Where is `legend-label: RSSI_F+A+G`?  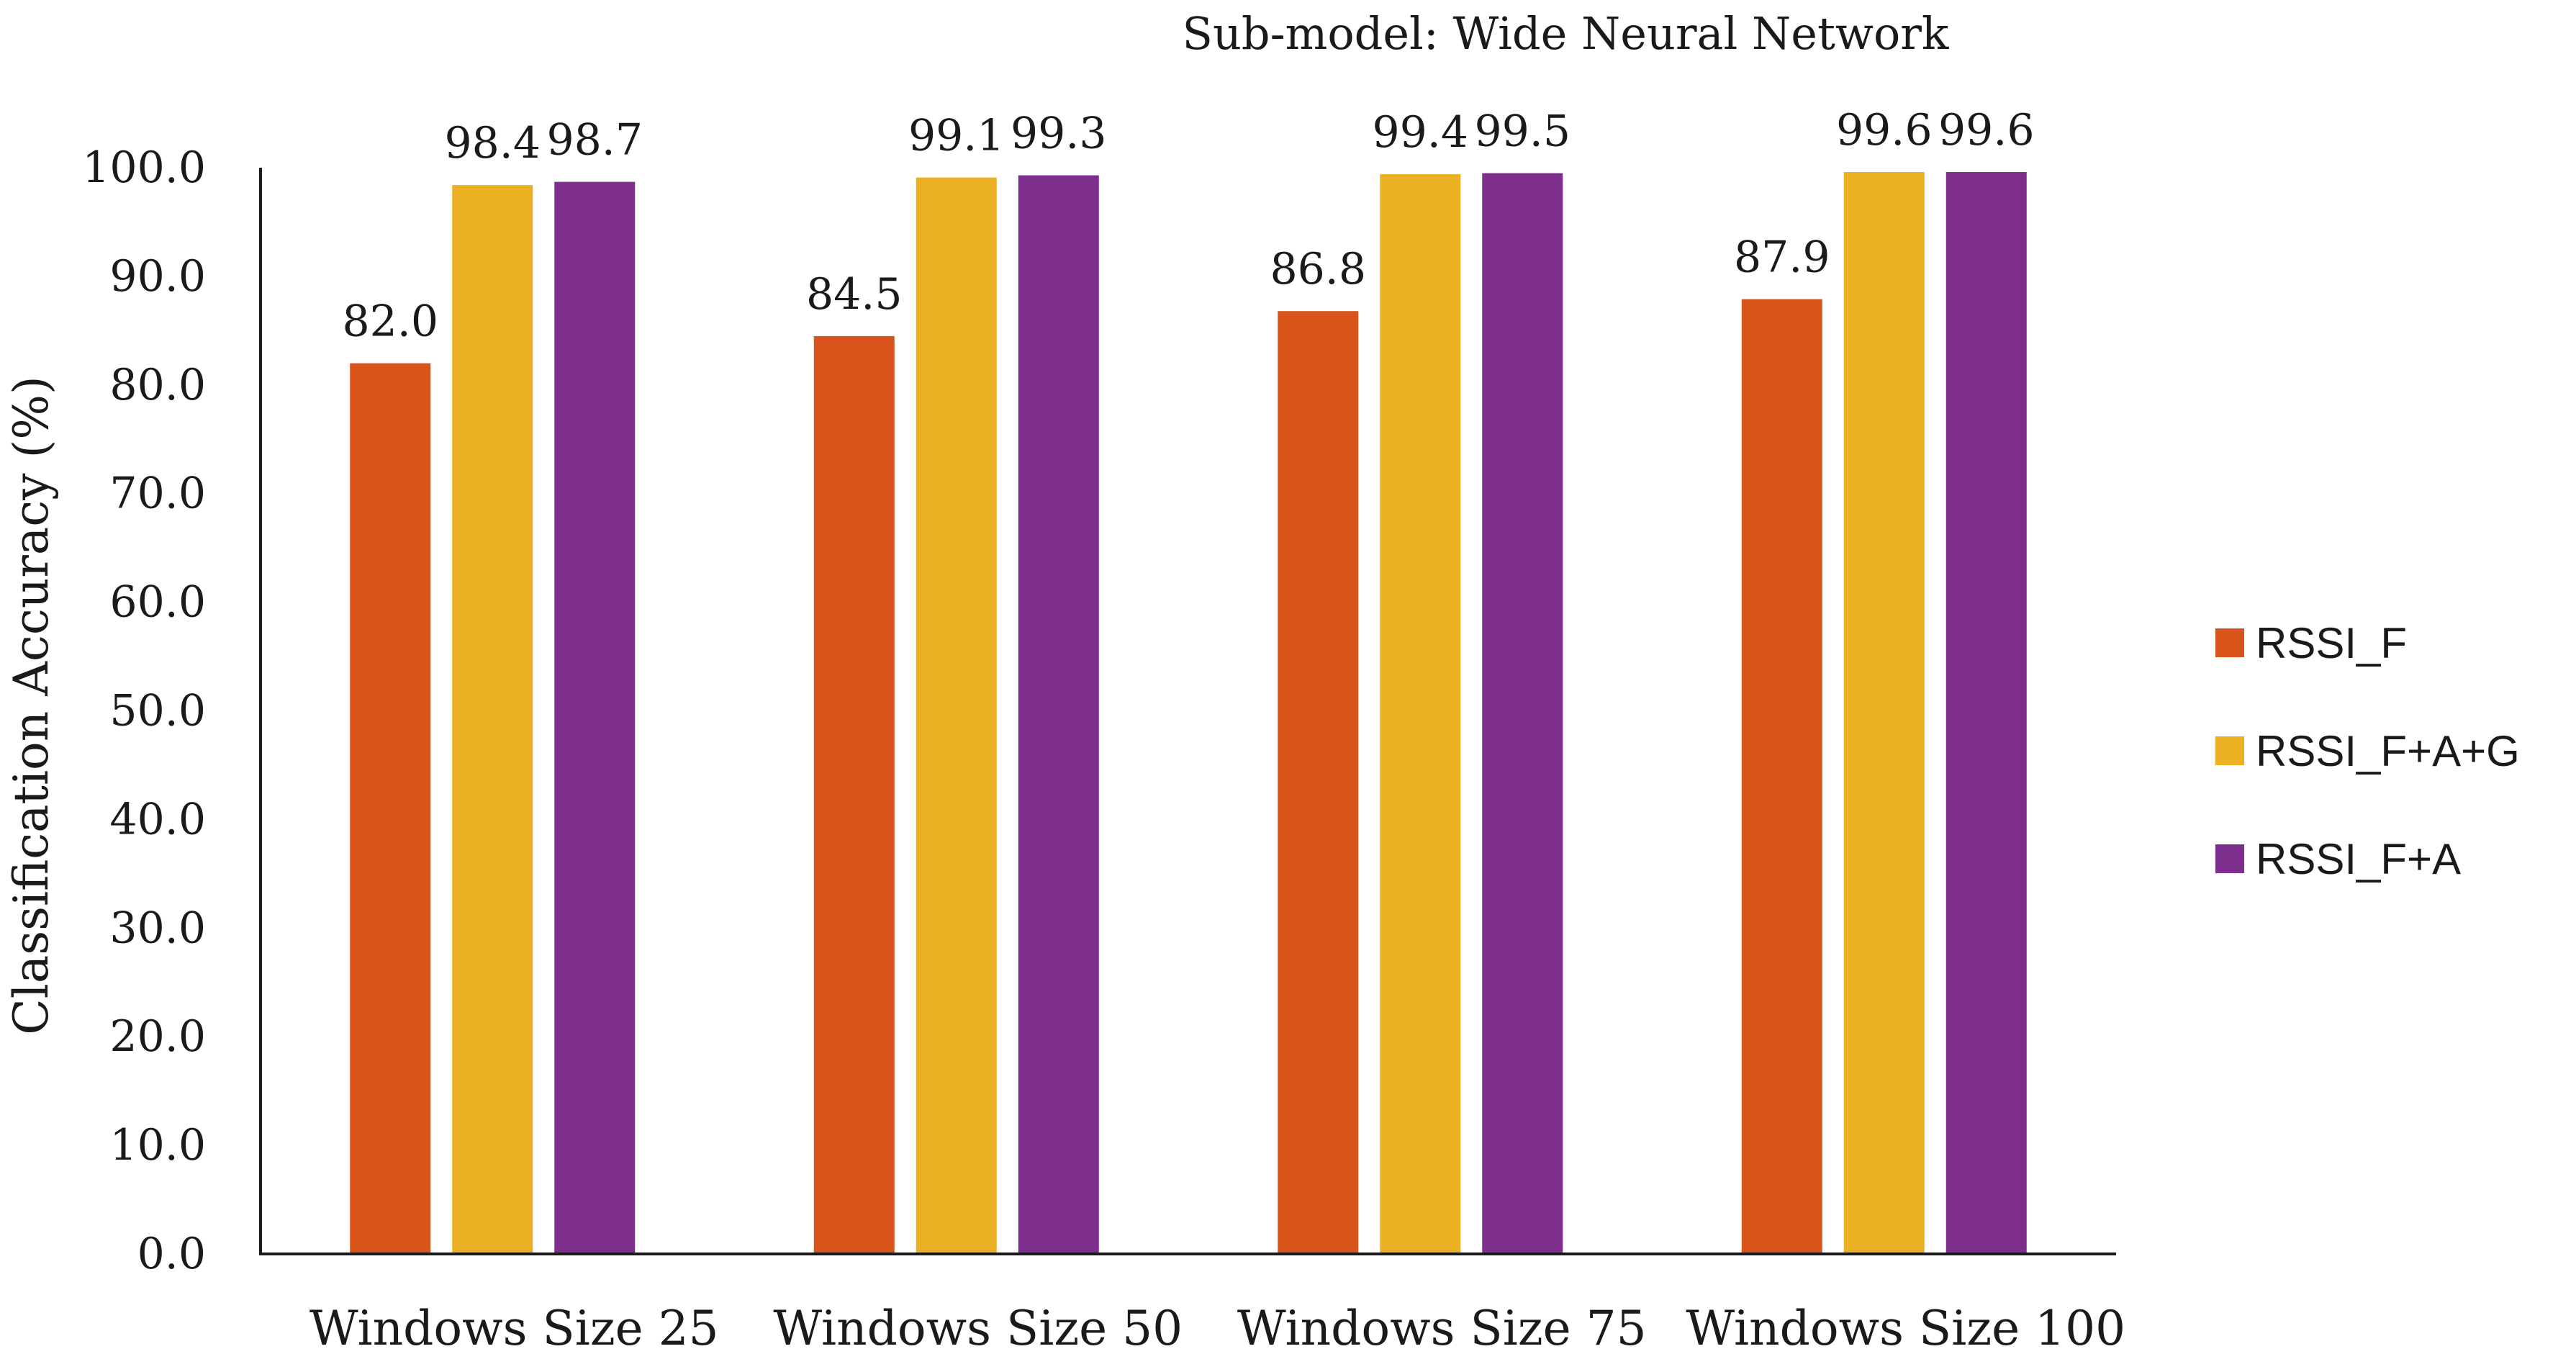
legend-label: RSSI_F+A+G is located at coordinates (2388, 751).